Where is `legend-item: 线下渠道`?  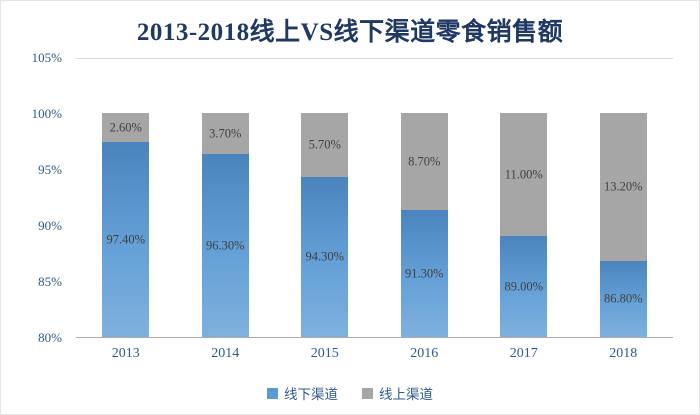 legend-item: 线下渠道 is located at coordinates (302, 393).